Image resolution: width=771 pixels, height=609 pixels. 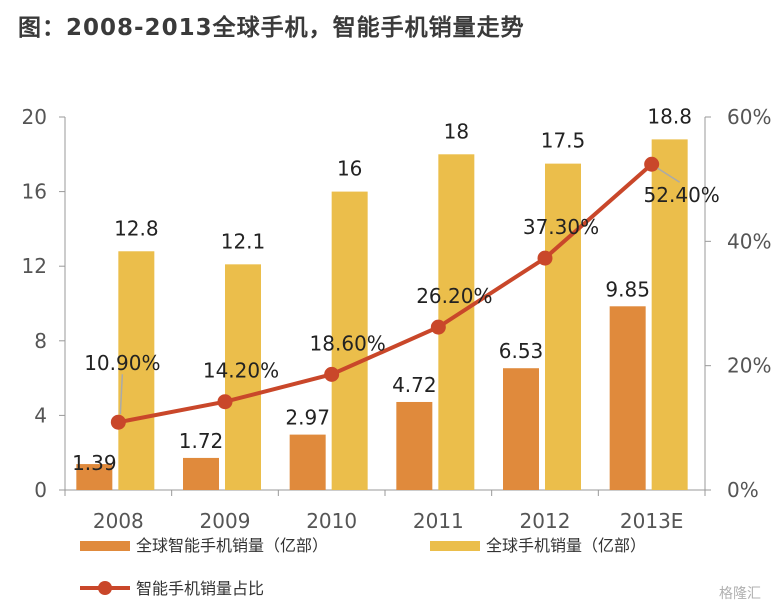 What do you see at coordinates (749, 241) in the screenshot?
I see `y-right-tick-label: 40%` at bounding box center [749, 241].